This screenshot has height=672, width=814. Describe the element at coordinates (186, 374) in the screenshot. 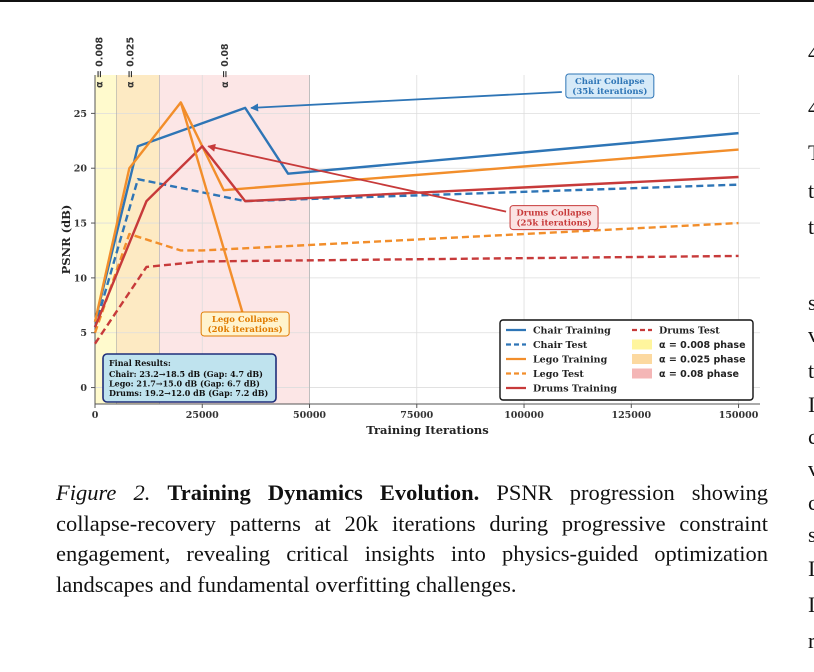

I see `results-line: Chair: 23.2→18.5 dB (Gap: 4.7 dB)` at that location.